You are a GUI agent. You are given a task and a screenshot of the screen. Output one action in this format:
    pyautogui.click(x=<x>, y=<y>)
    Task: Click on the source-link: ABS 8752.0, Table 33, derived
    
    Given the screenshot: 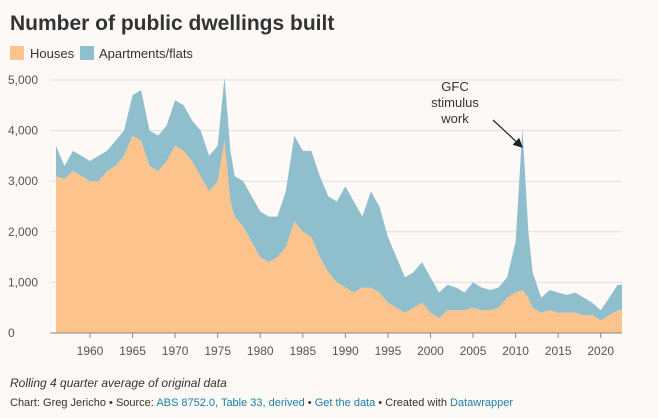 What is the action you would take?
    pyautogui.click(x=230, y=403)
    